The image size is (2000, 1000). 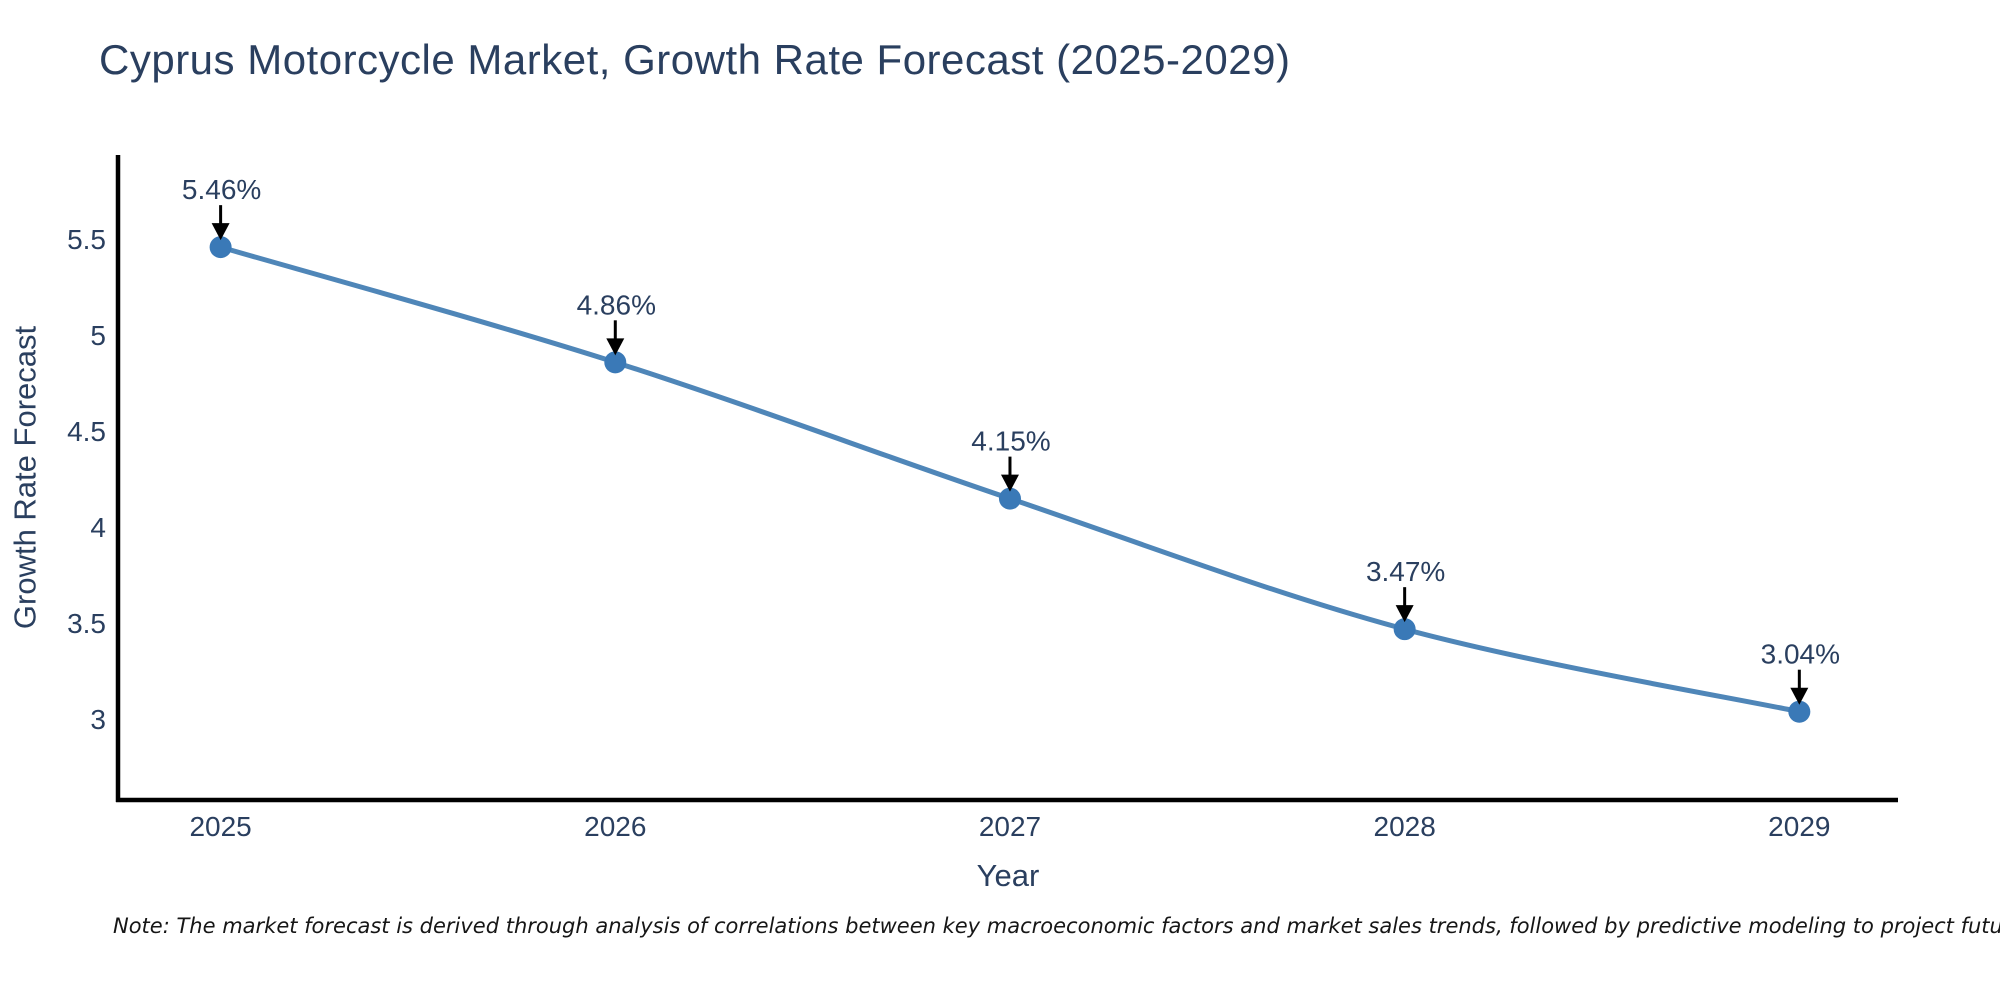 I want to click on y-tick-label: 4.5, so click(x=86, y=431).